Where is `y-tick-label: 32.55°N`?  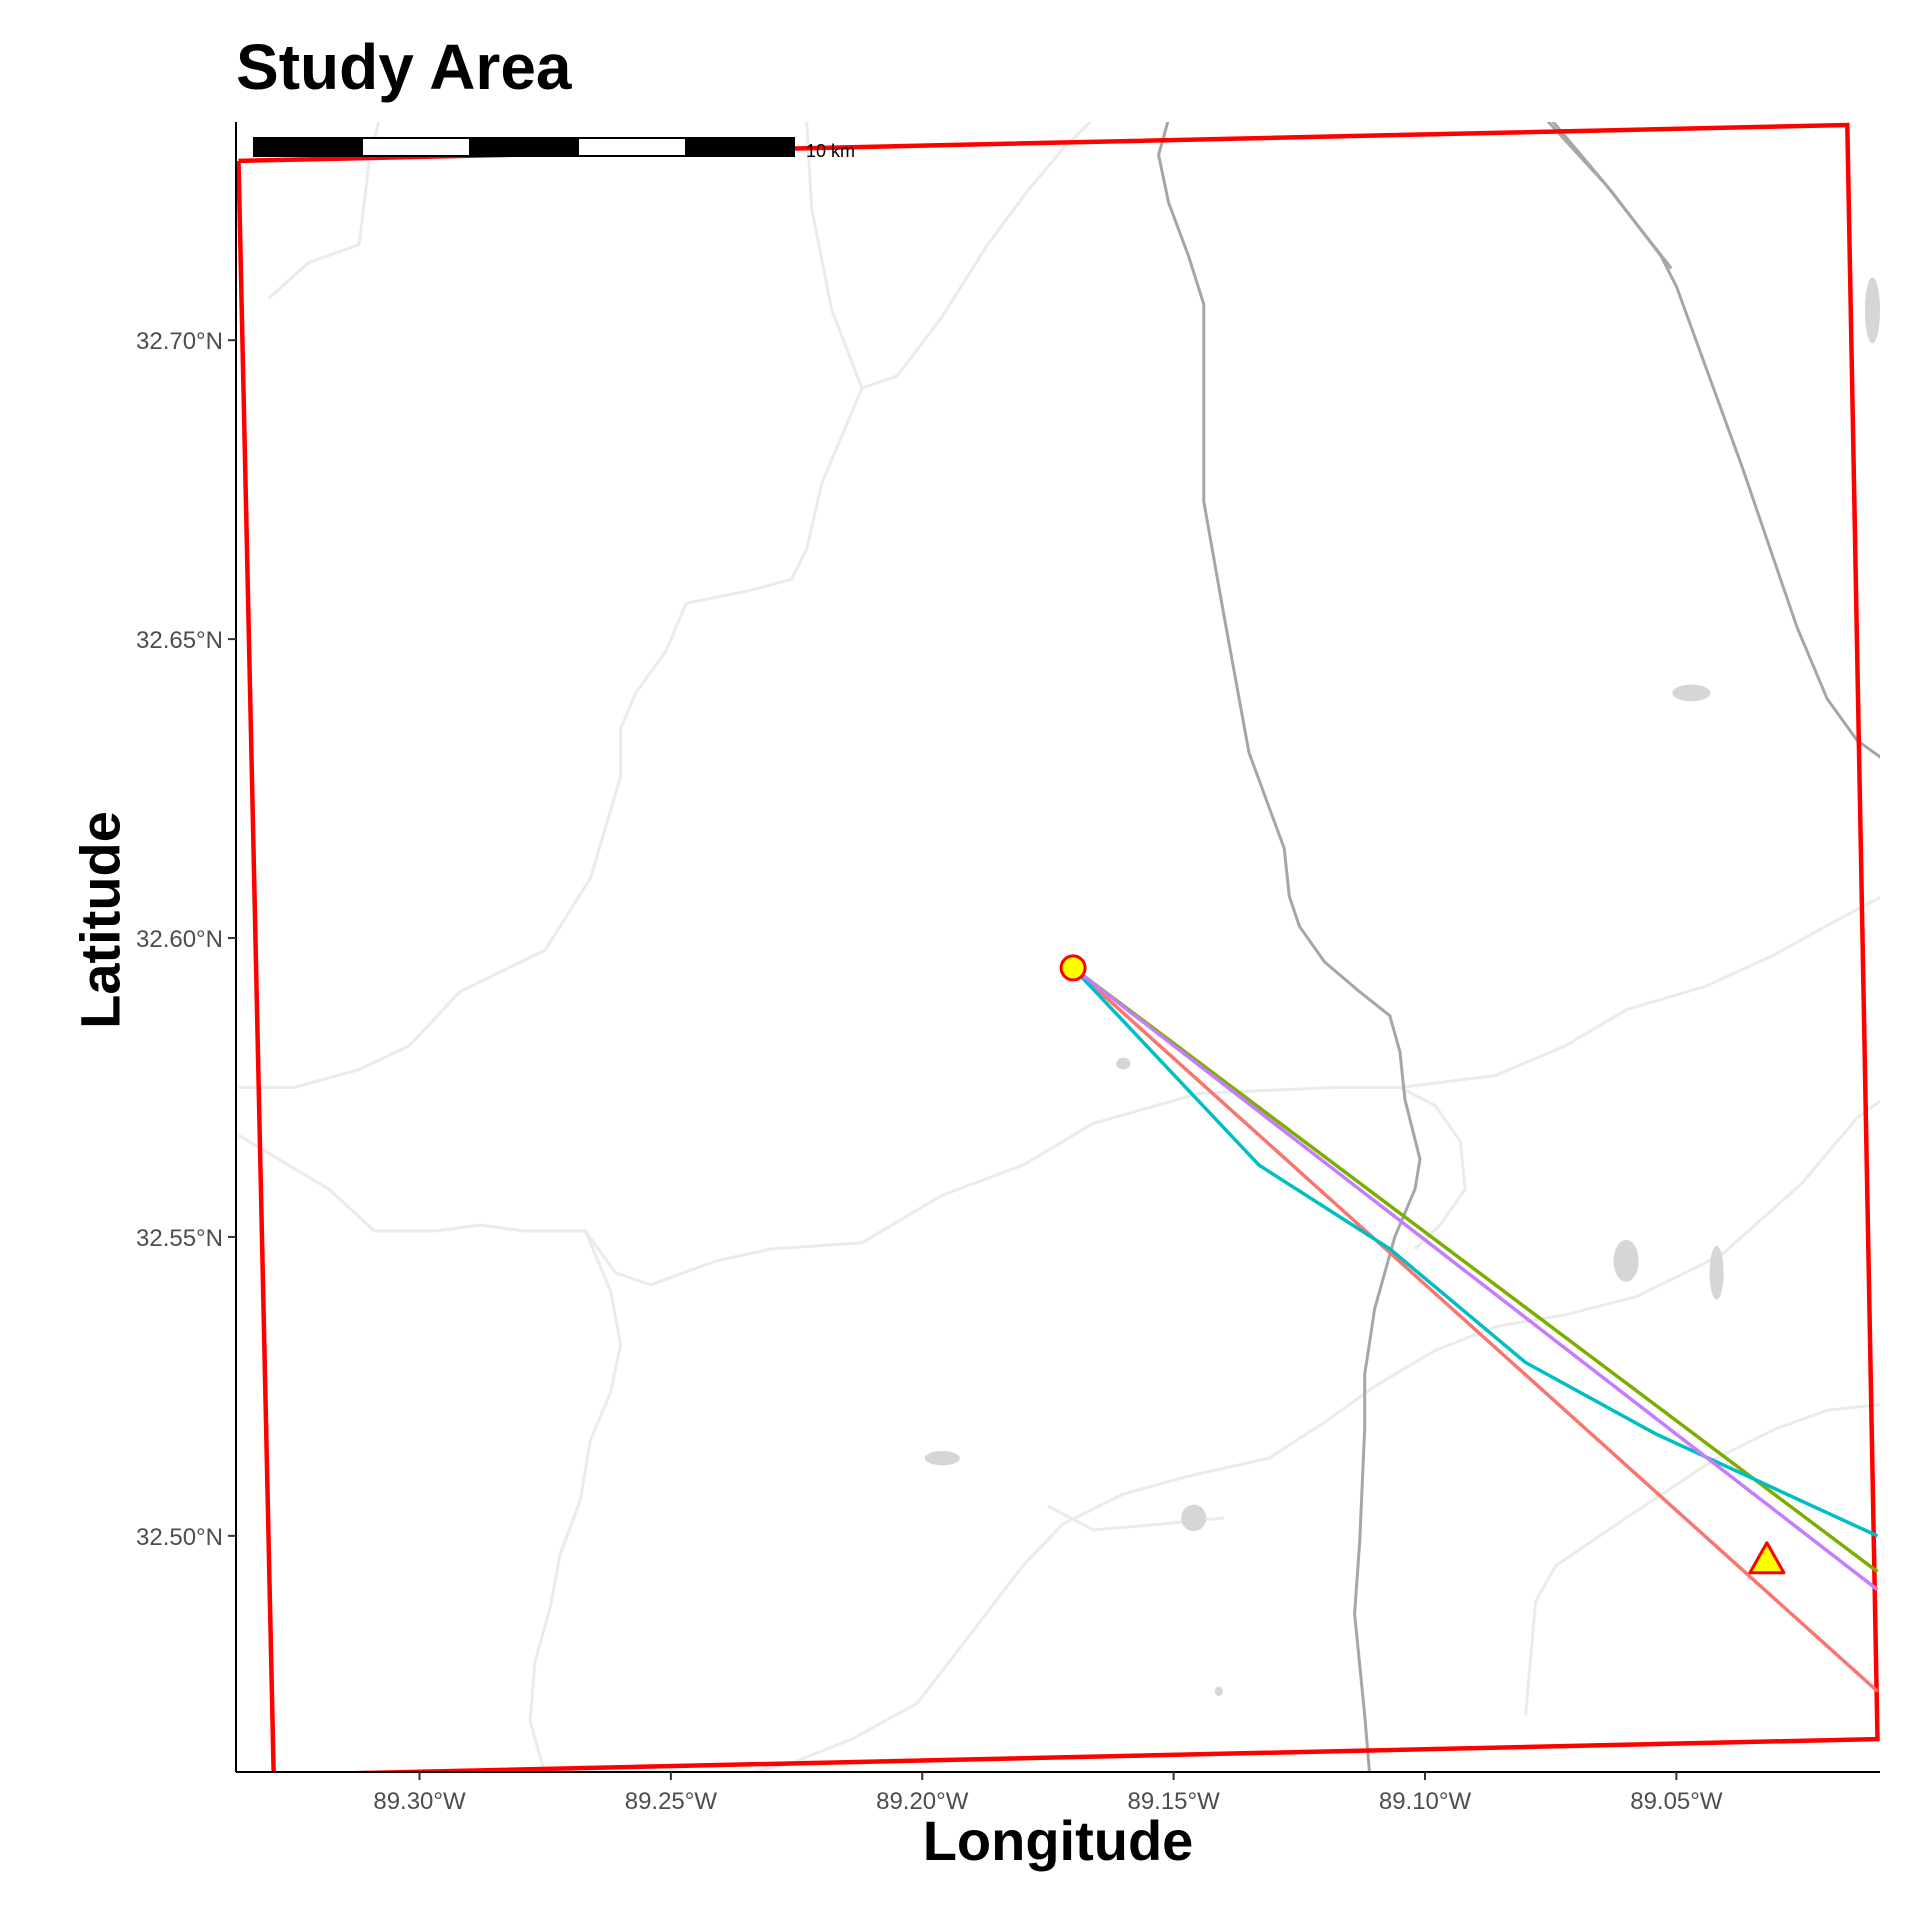
y-tick-label: 32.55°N is located at coordinates (179, 1238).